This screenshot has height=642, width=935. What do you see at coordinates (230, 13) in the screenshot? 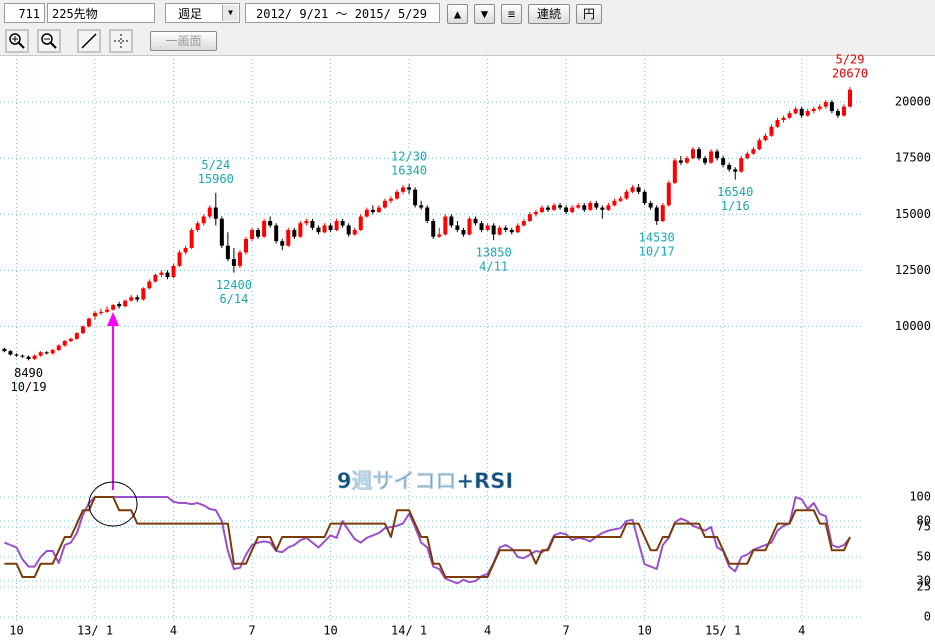
I see `dropdown-arrow: ▼` at bounding box center [230, 13].